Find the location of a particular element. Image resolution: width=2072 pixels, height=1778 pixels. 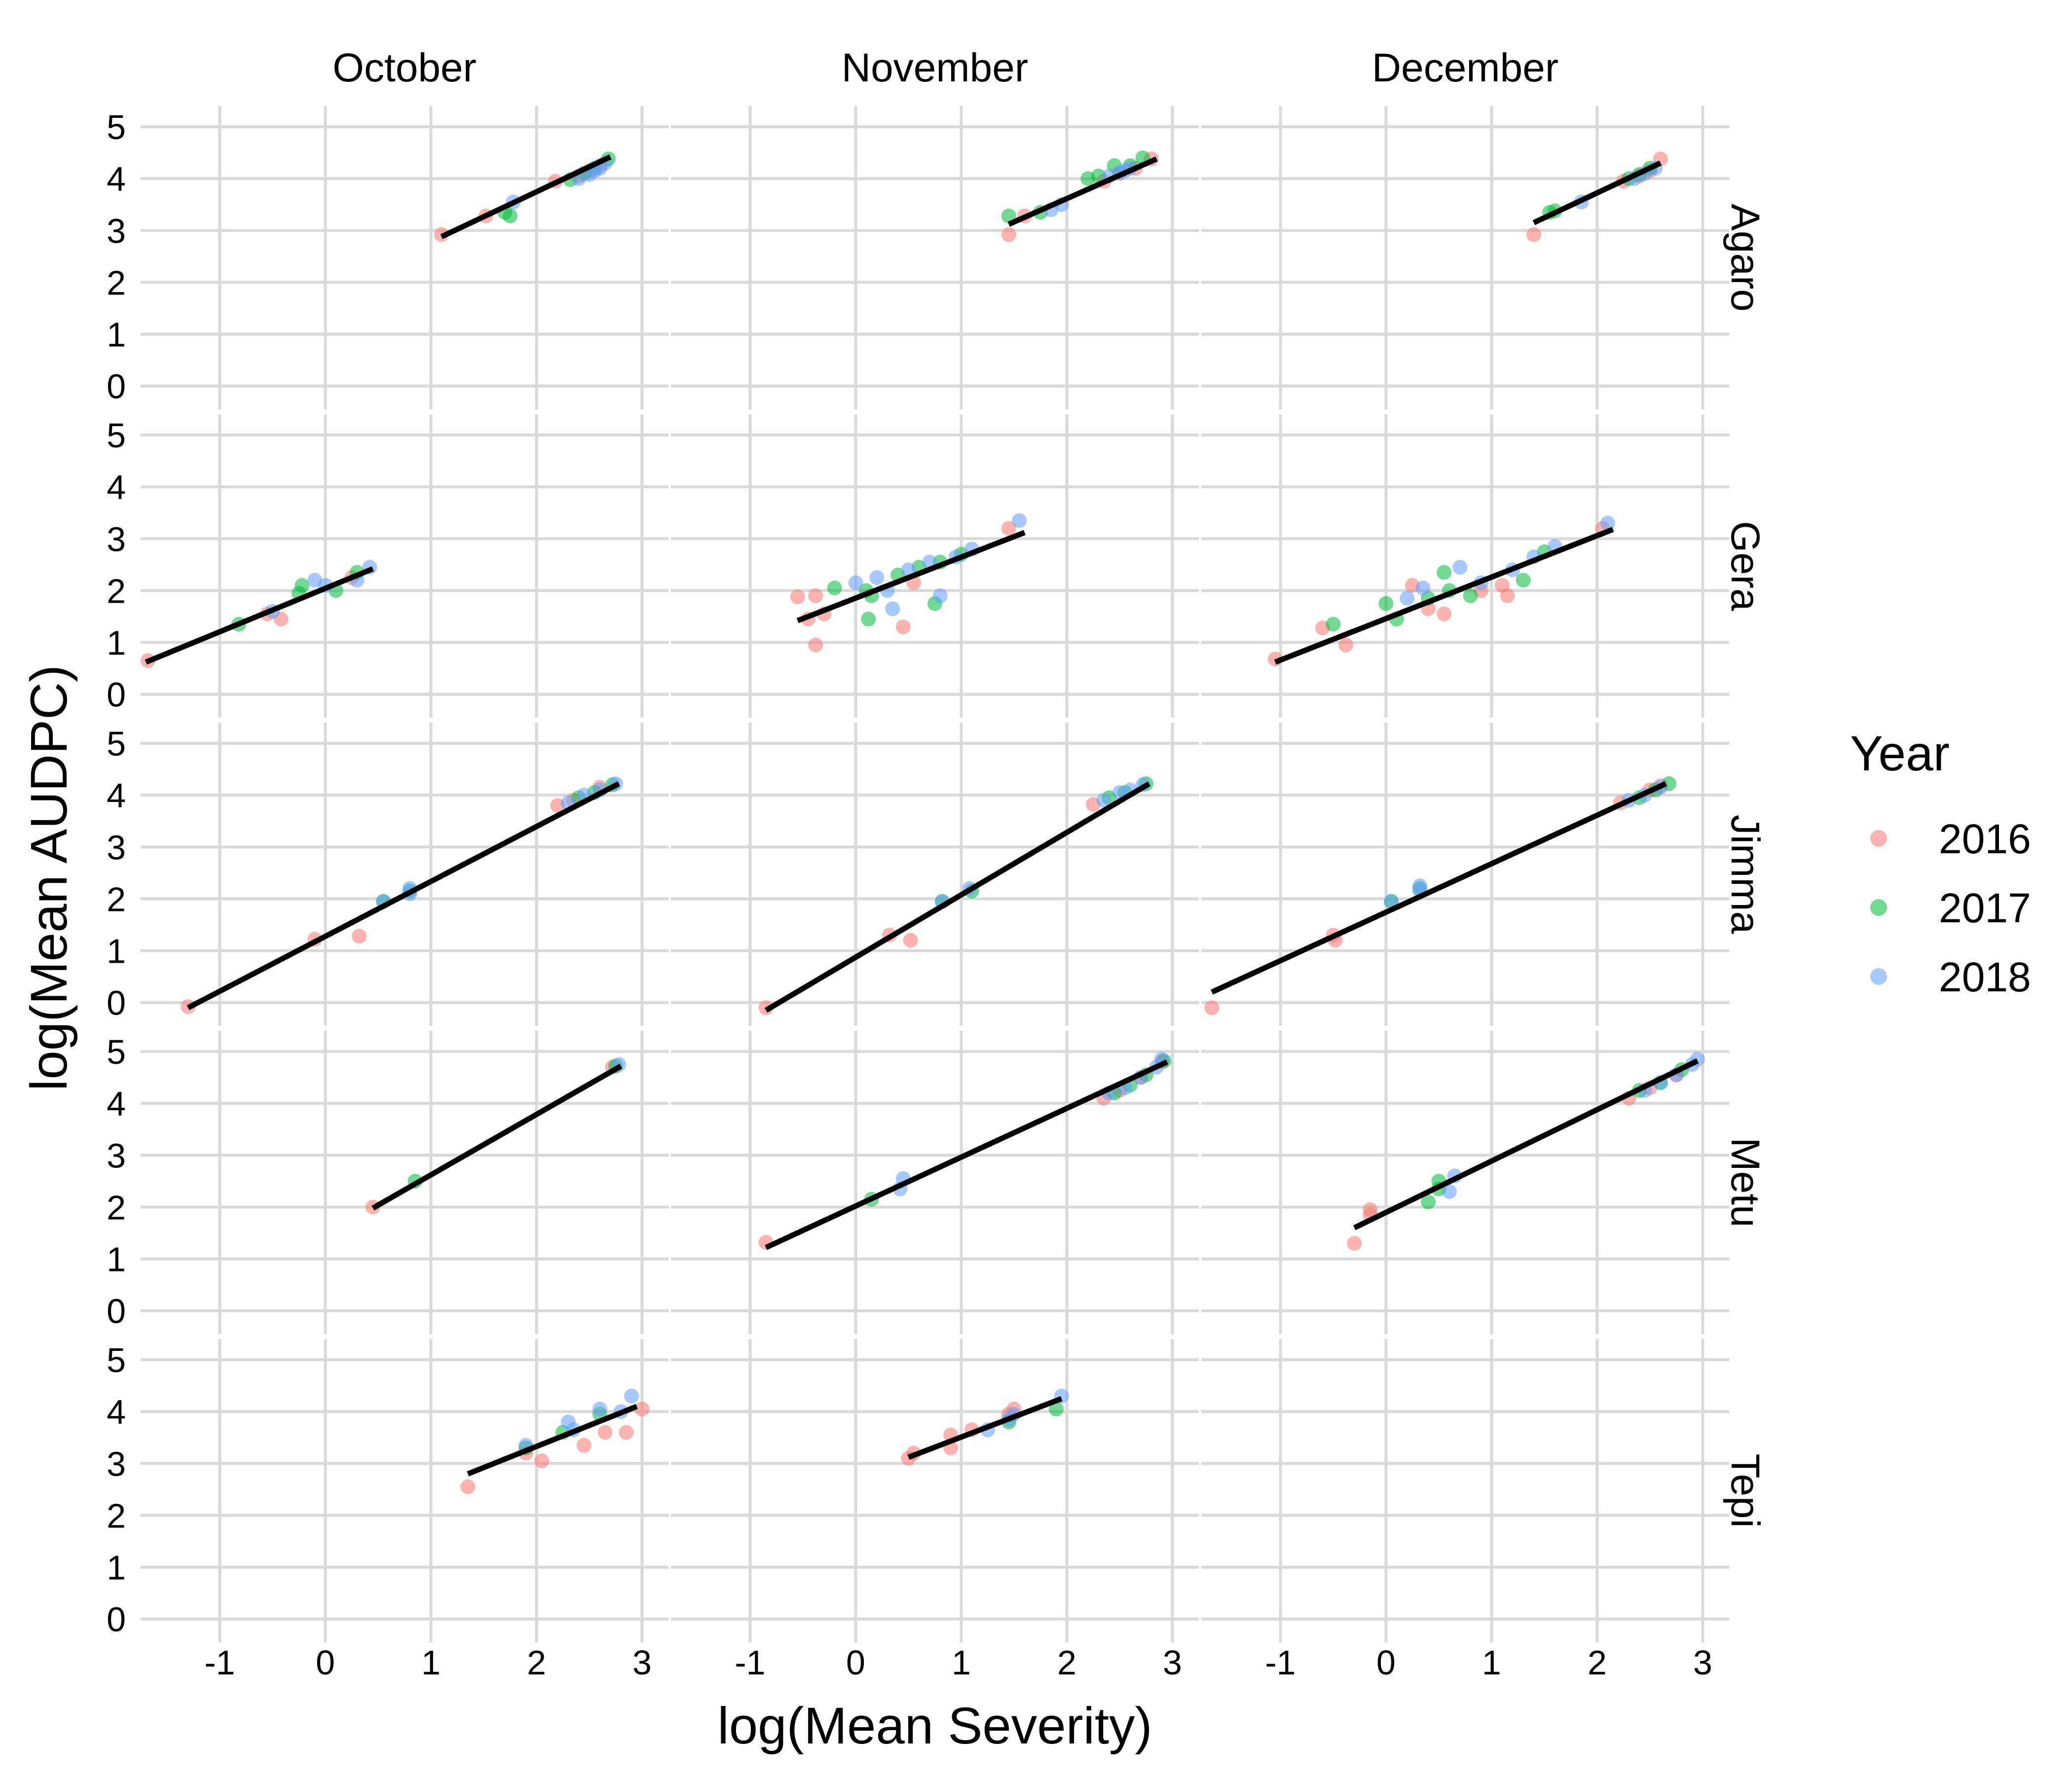

legend-label-2017: 2017 is located at coordinates (1985, 908).